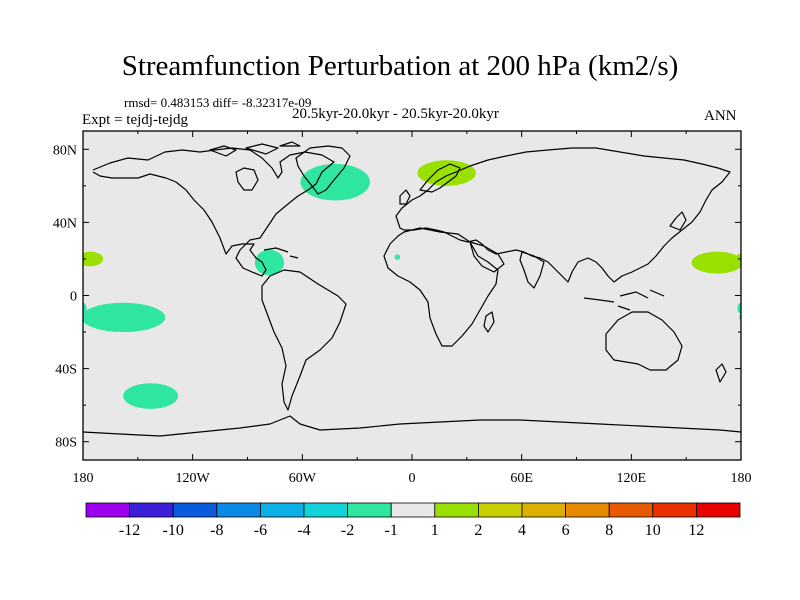 This screenshot has height=600, width=800. I want to click on north-atlantic-negative, so click(335, 182).